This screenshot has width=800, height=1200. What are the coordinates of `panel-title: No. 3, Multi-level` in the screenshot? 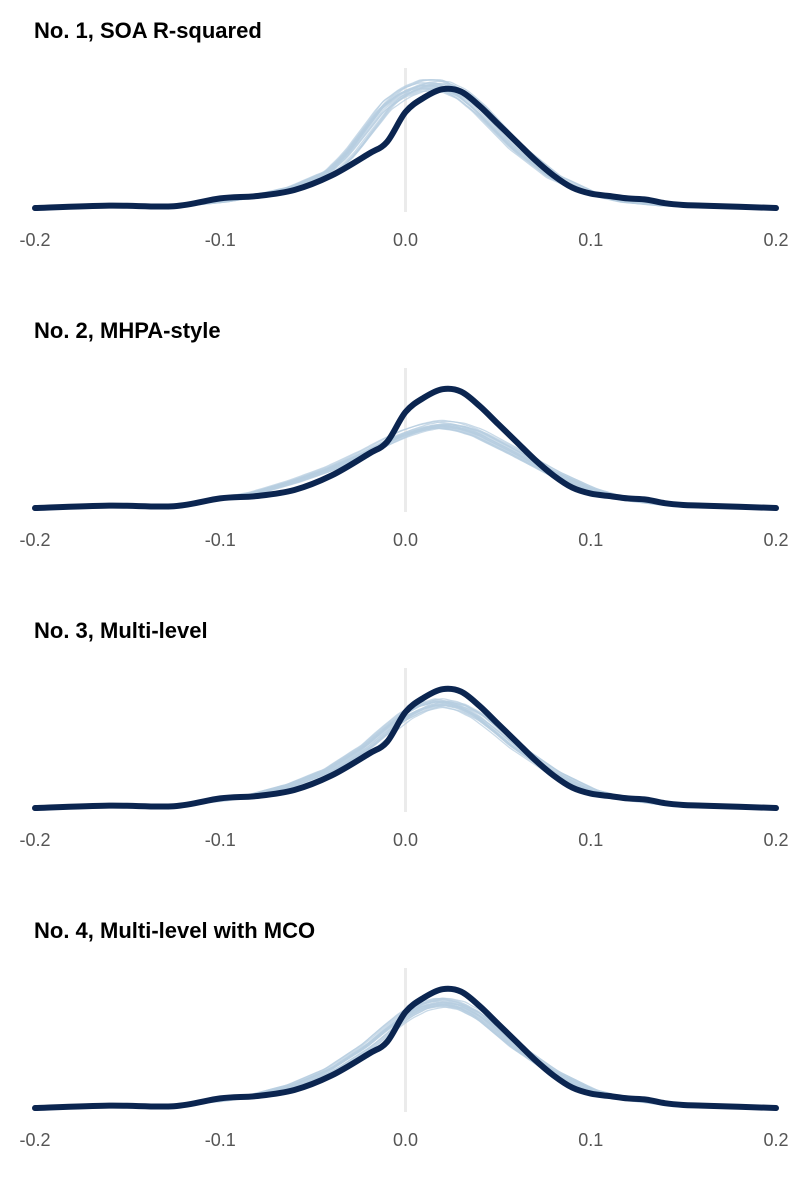 It's located at (121, 630).